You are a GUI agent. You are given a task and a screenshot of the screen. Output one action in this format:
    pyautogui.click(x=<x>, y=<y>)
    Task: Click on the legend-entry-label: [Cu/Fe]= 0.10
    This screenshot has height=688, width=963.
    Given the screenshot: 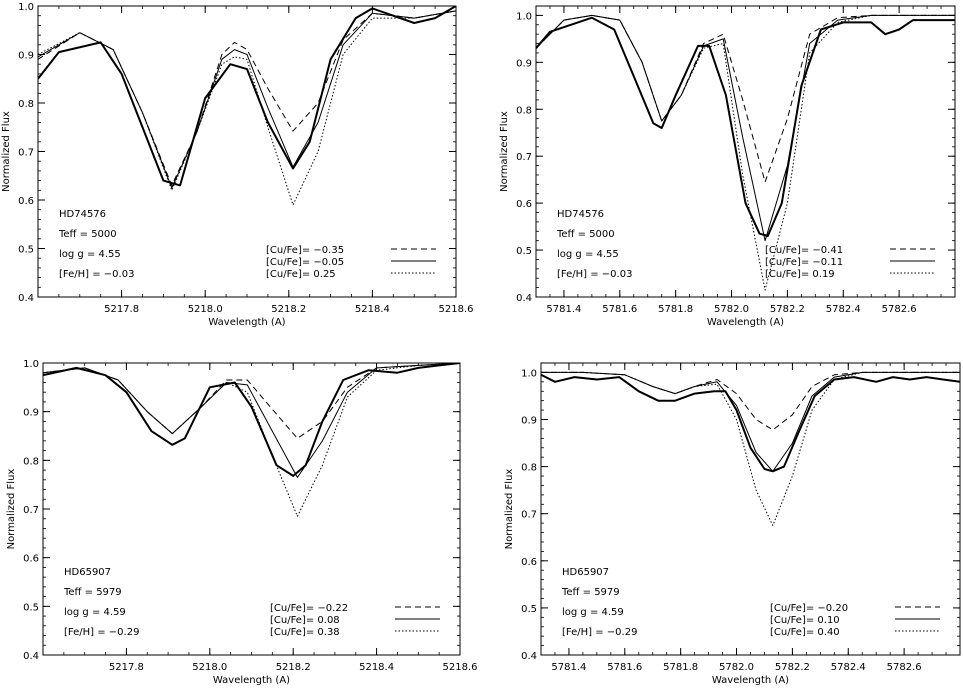 What is the action you would take?
    pyautogui.click(x=805, y=620)
    